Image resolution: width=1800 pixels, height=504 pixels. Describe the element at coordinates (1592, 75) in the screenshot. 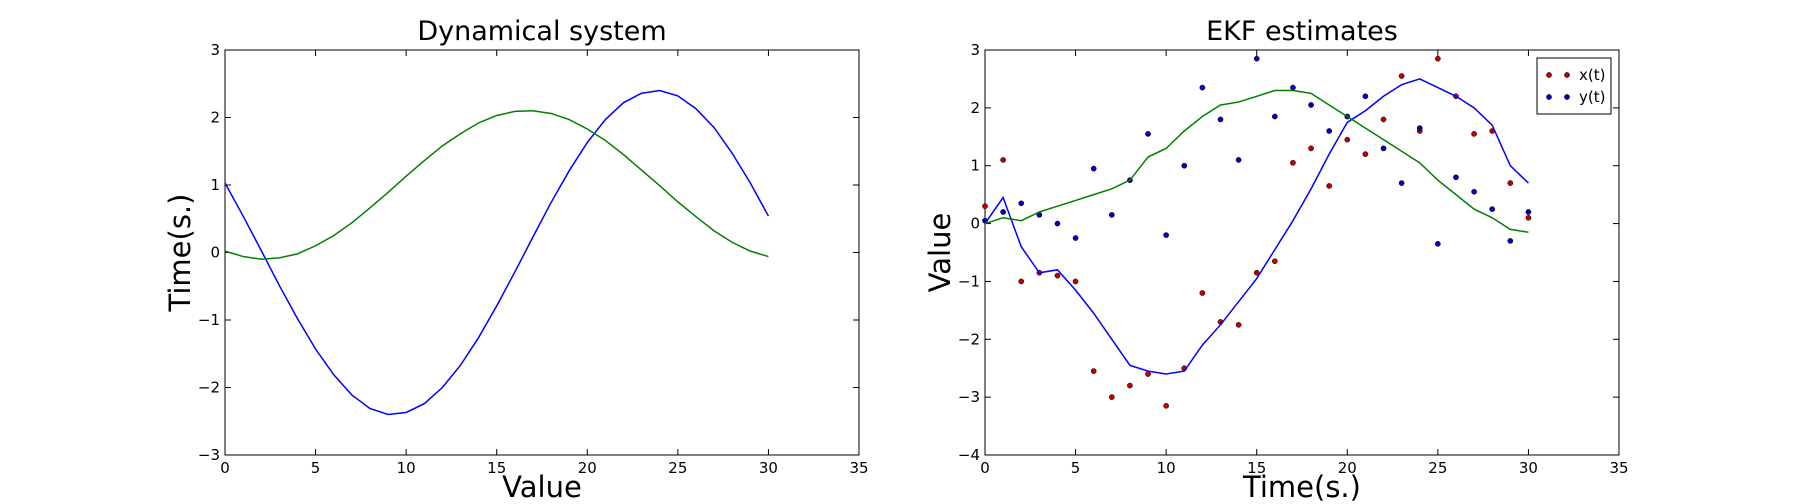

I see `legend-label: x(t)` at that location.